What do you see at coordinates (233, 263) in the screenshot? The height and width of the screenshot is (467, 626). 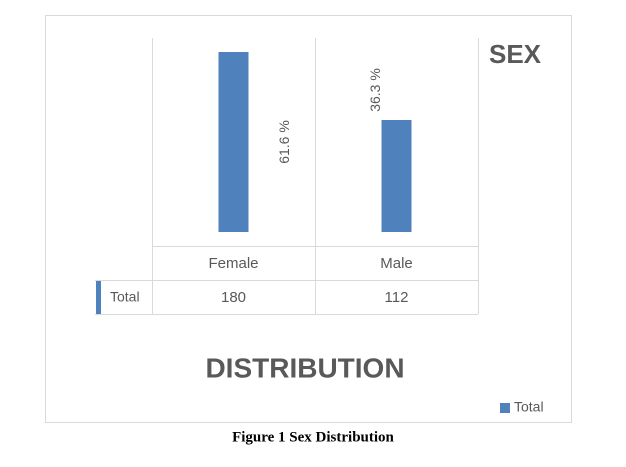 I see `category-label: Female` at bounding box center [233, 263].